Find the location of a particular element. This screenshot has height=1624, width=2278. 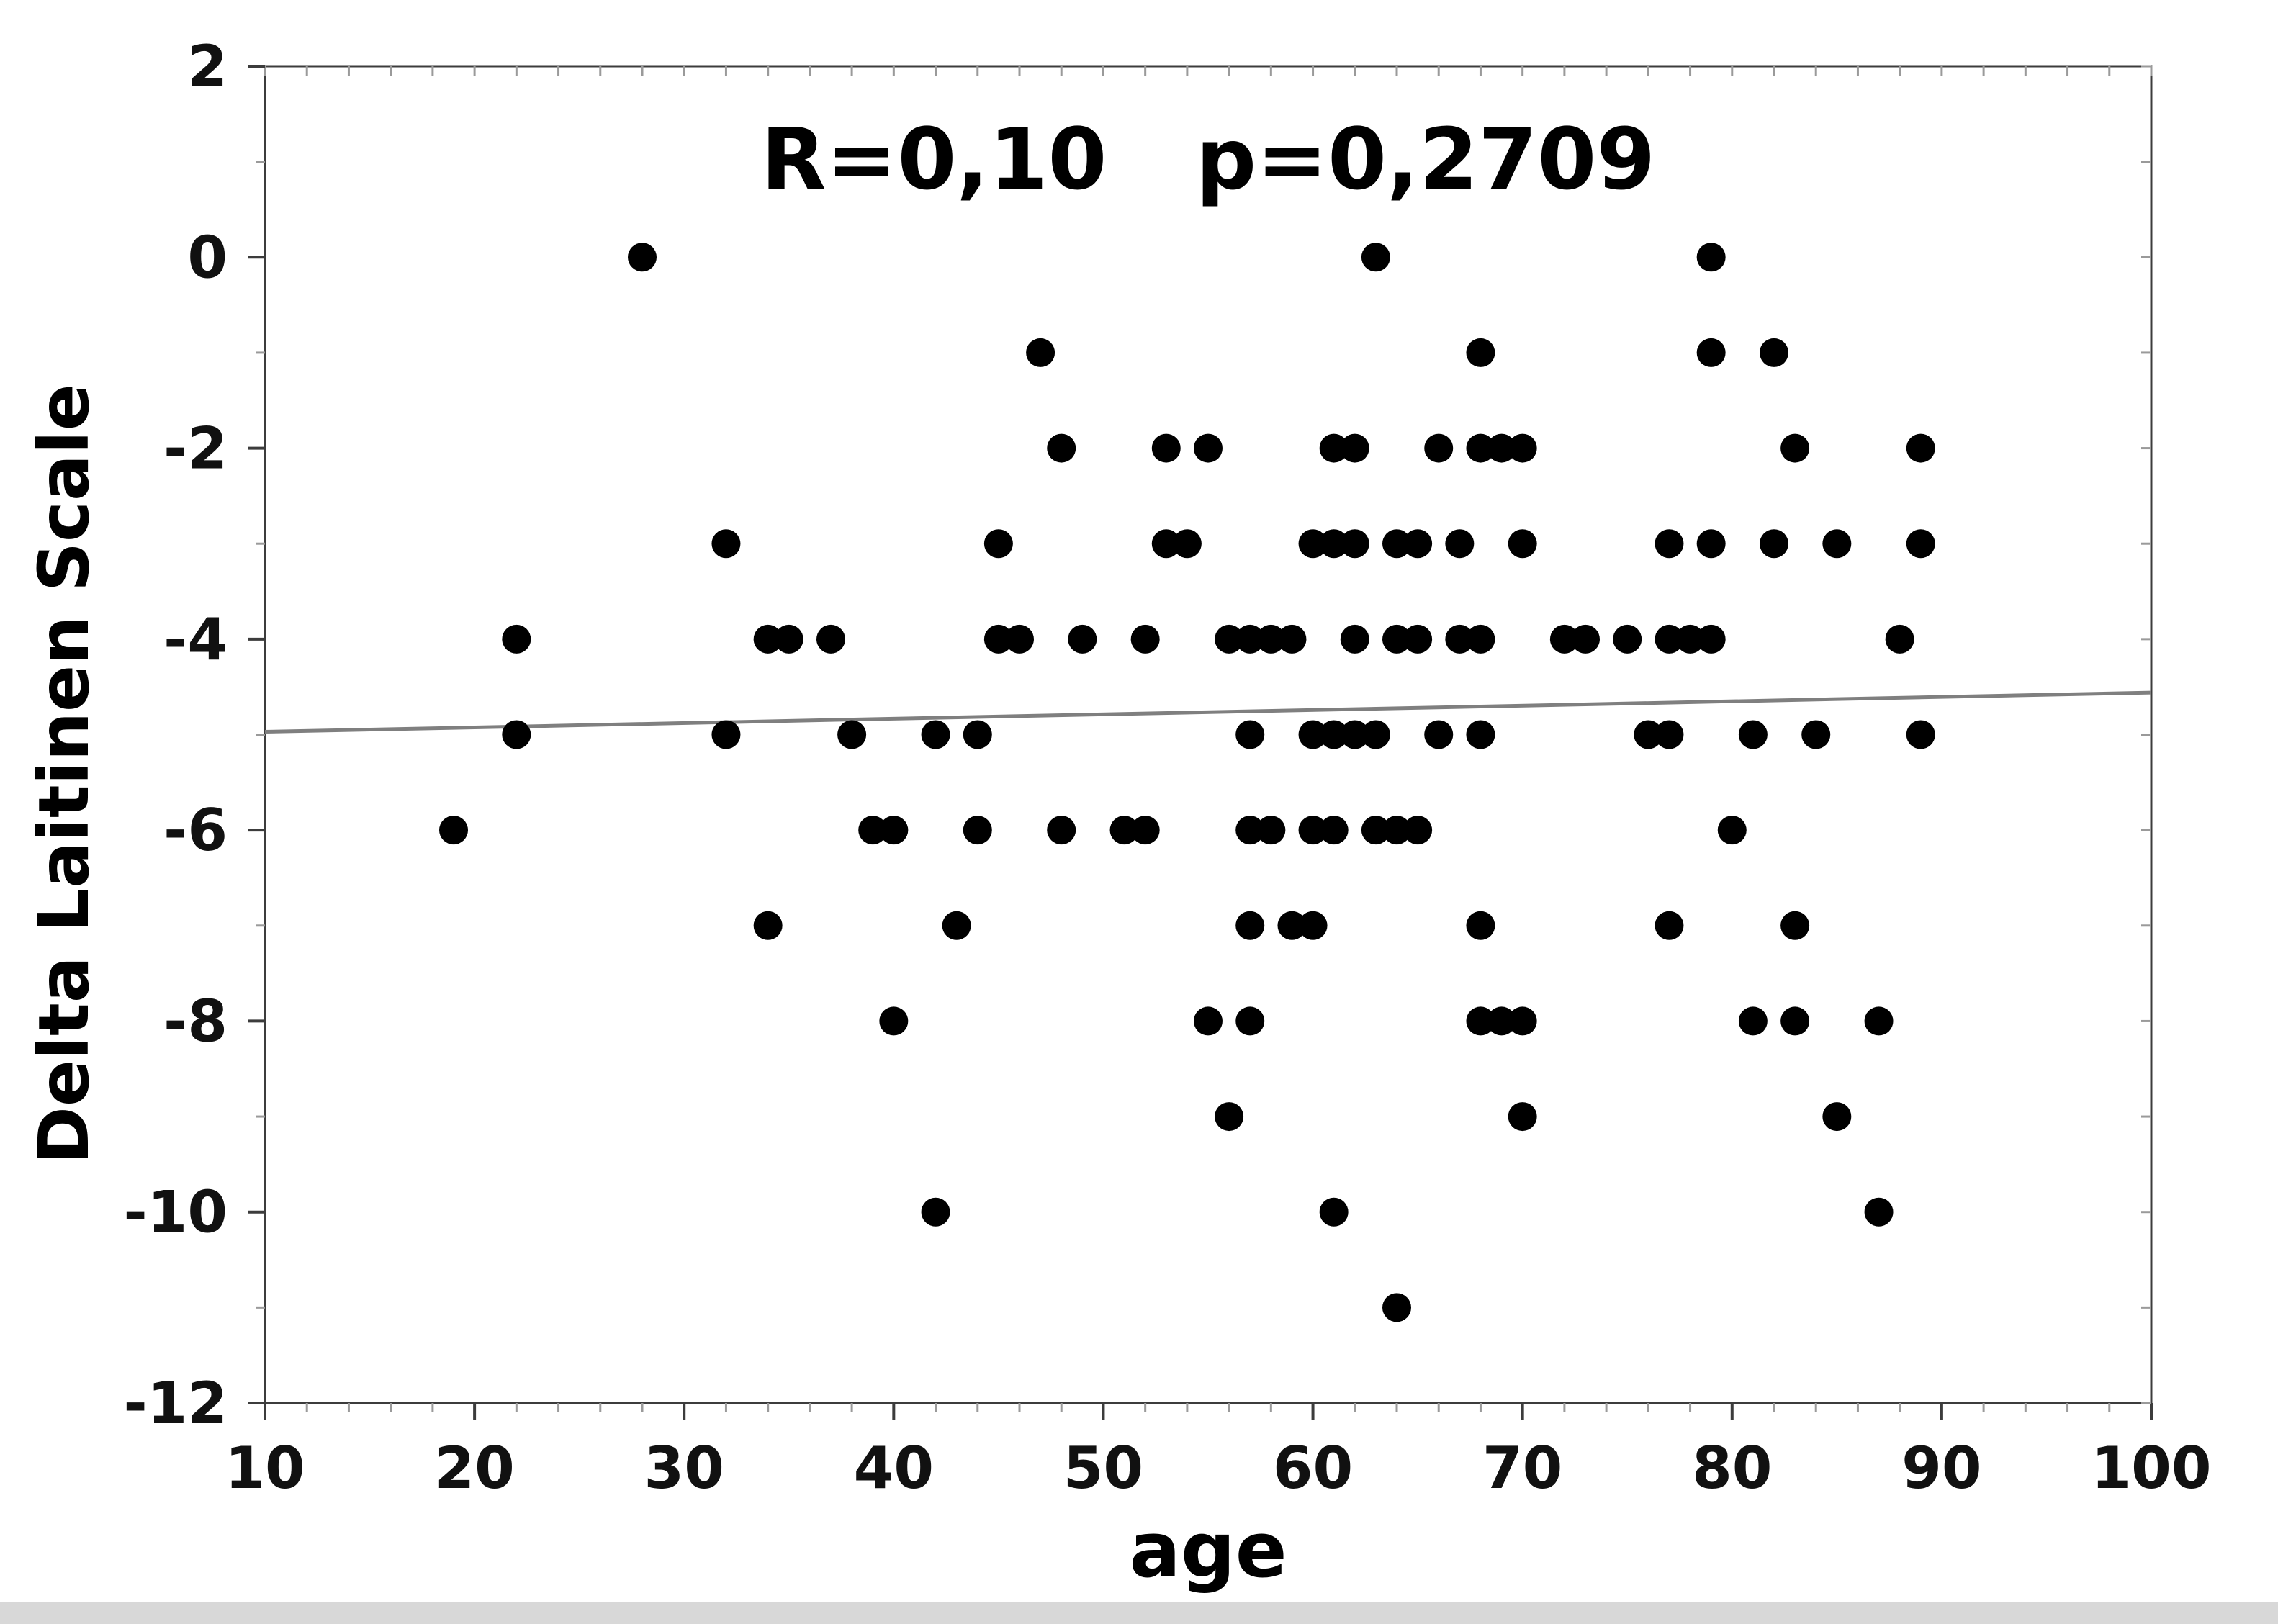

chart-title: R=0,10 p=0,2709 is located at coordinates (1208, 159).